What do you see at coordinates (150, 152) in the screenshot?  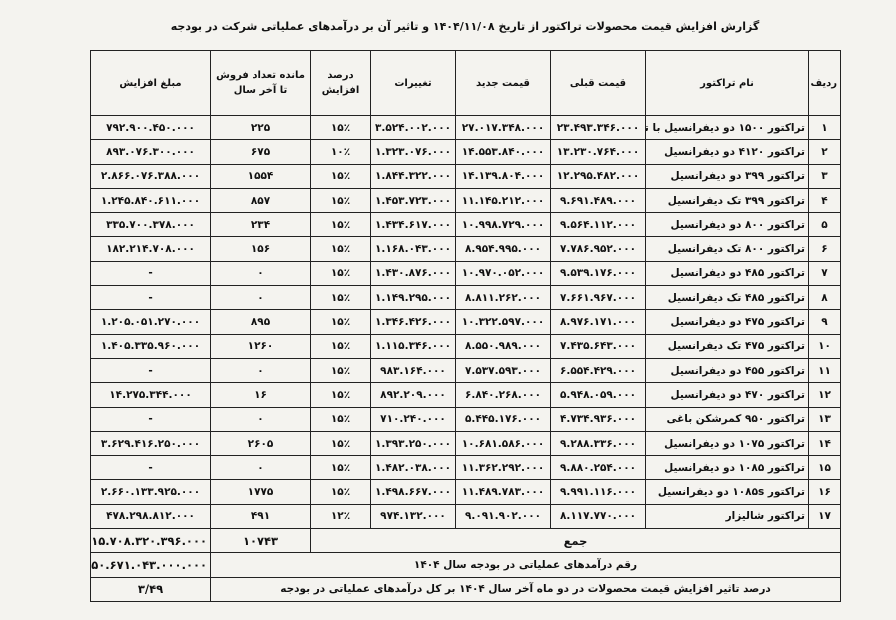 I see `cell: ۸۹۳.۰۷۶.۳۰۰.۰۰۰` at bounding box center [150, 152].